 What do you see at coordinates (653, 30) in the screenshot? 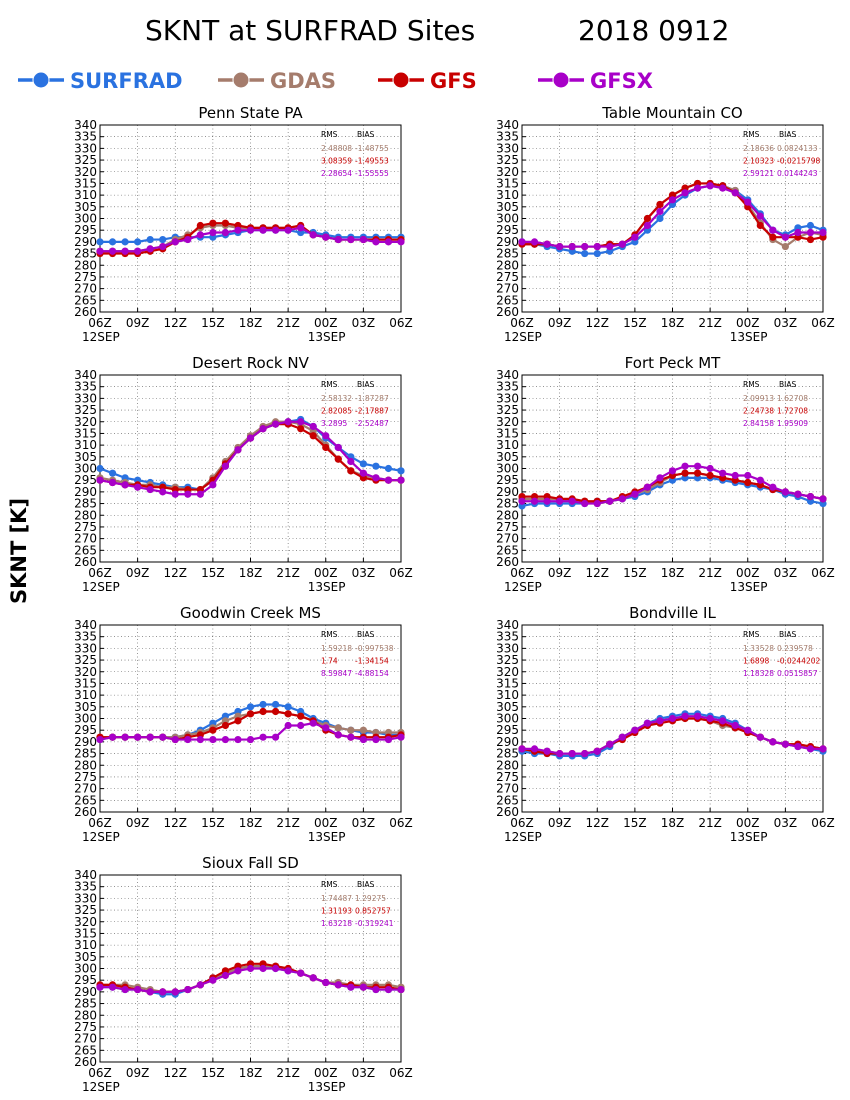
I see `figure-title-date: 2018 0912` at bounding box center [653, 30].